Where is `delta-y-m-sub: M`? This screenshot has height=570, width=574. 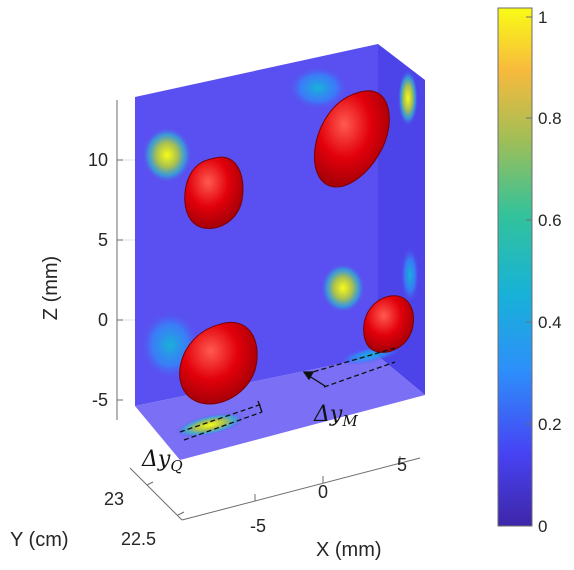
delta-y-m-sub: M is located at coordinates (349, 421).